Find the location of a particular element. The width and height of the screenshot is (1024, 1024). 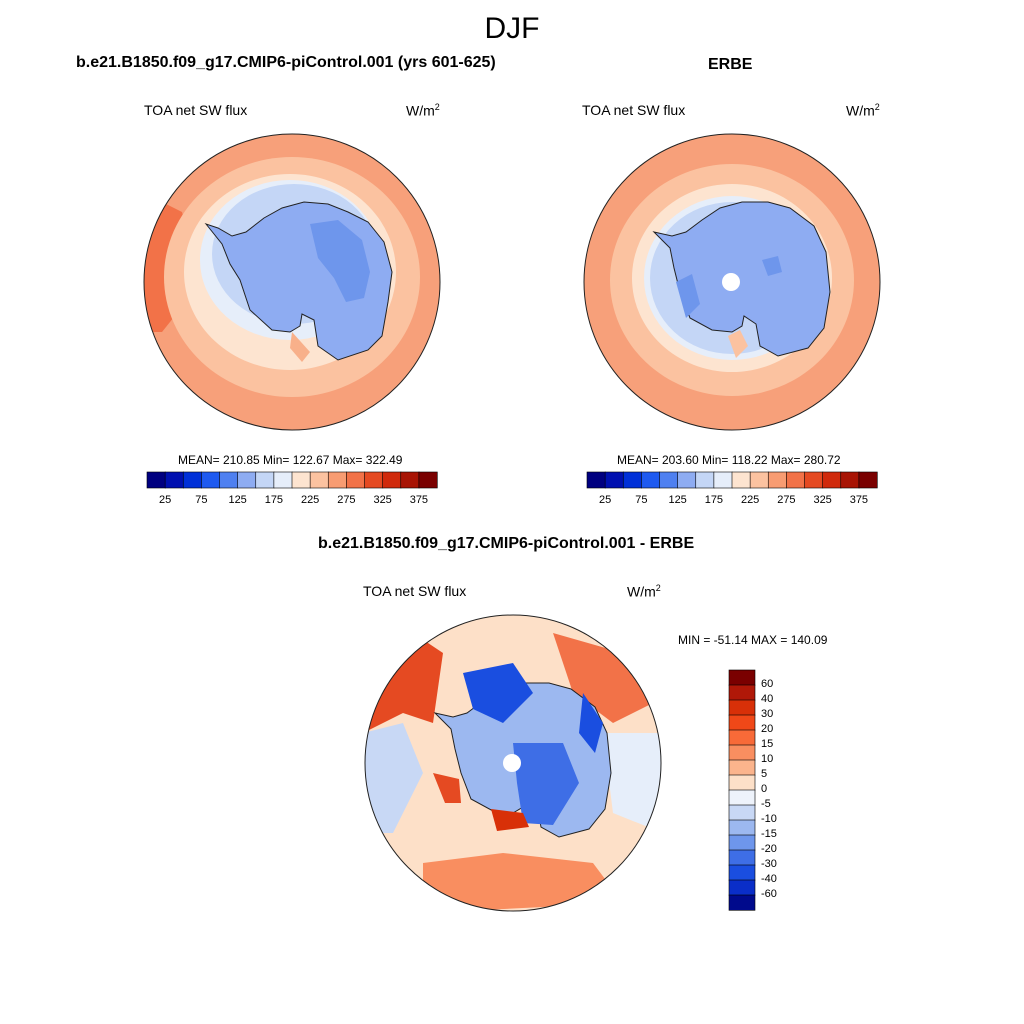

polar-map-diff is located at coordinates (513, 763).